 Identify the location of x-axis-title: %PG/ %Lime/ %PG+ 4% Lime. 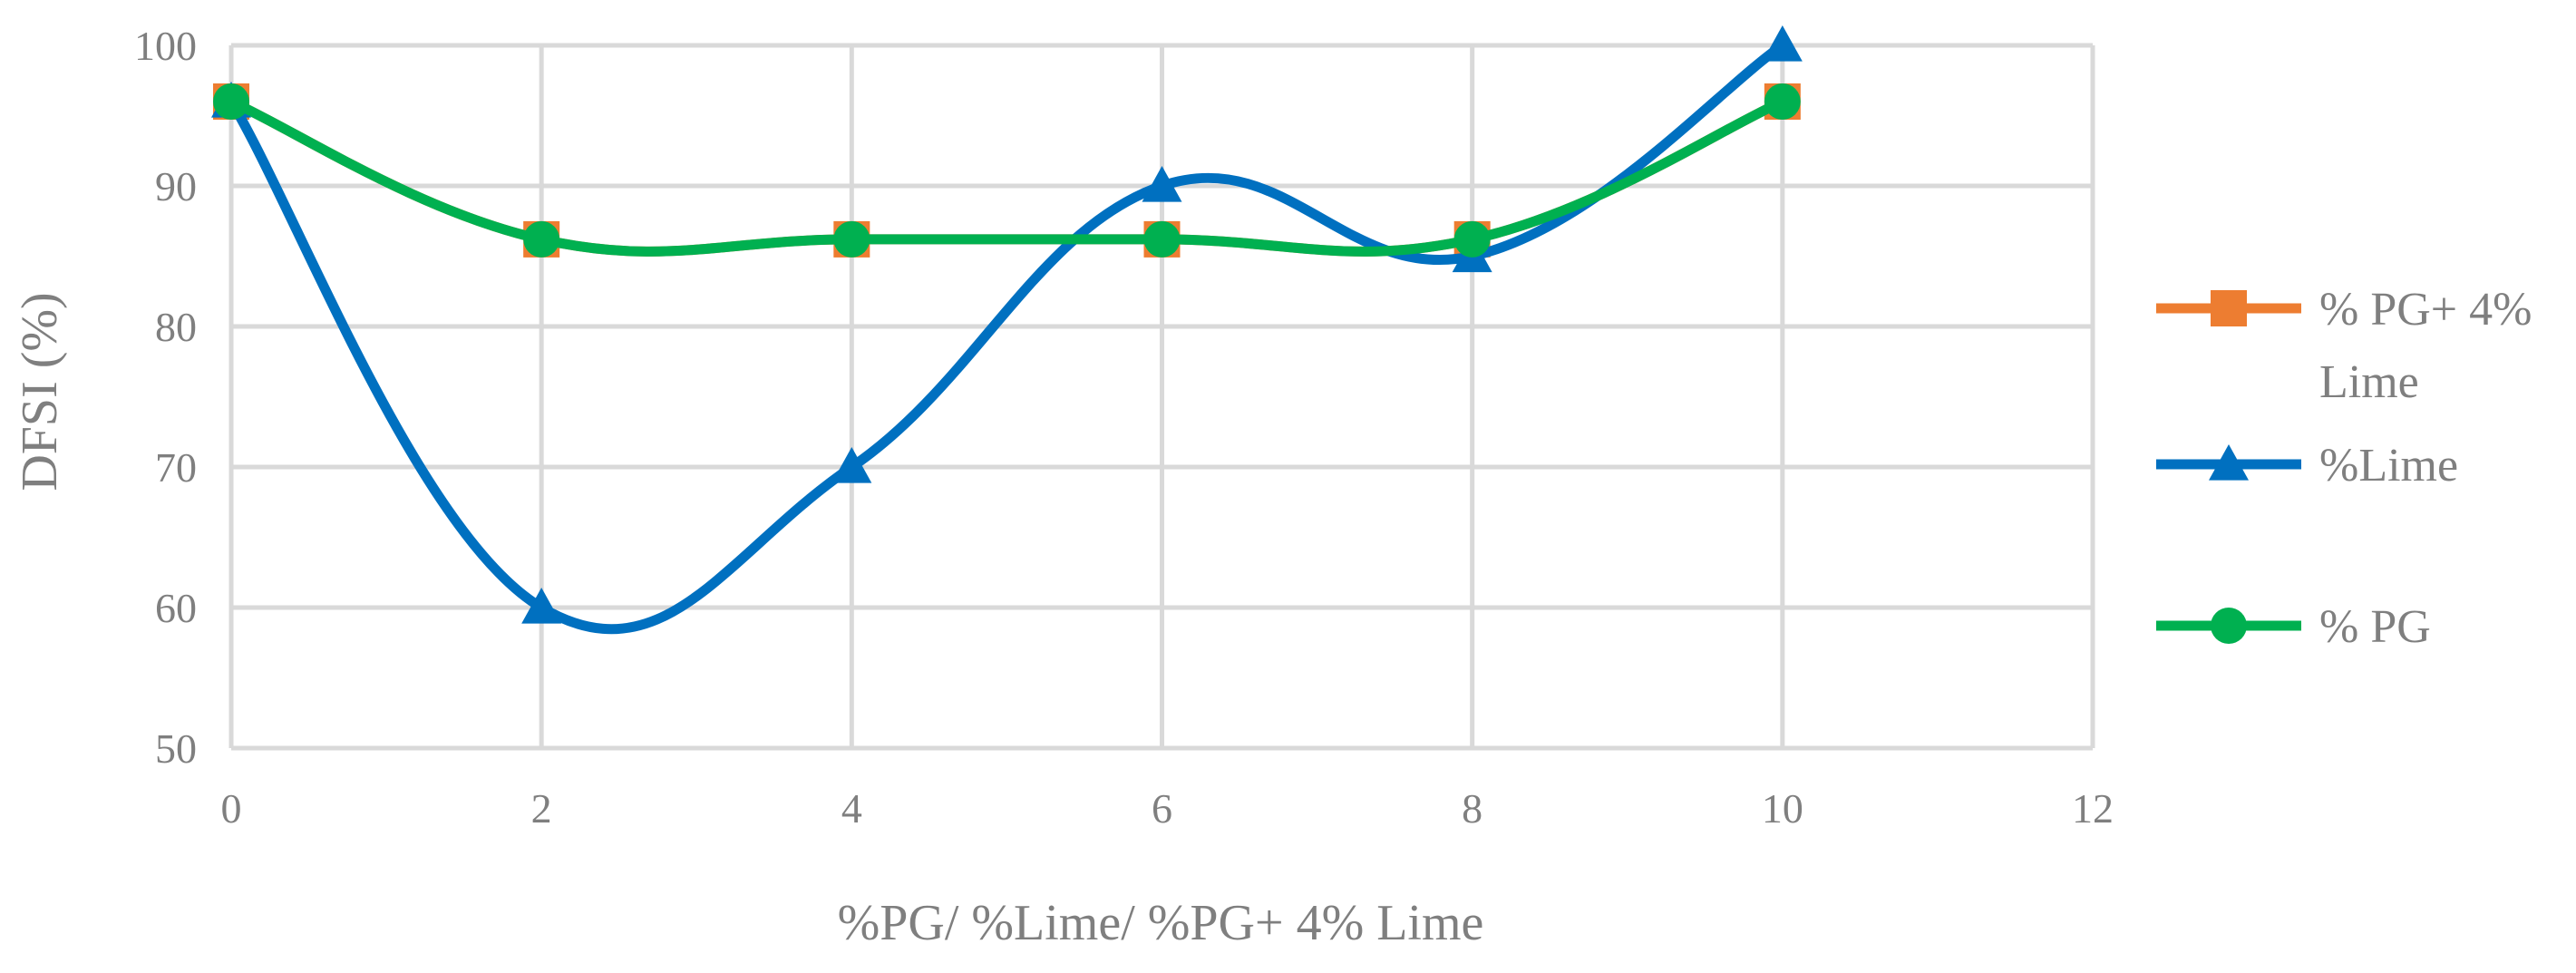
(1161, 923).